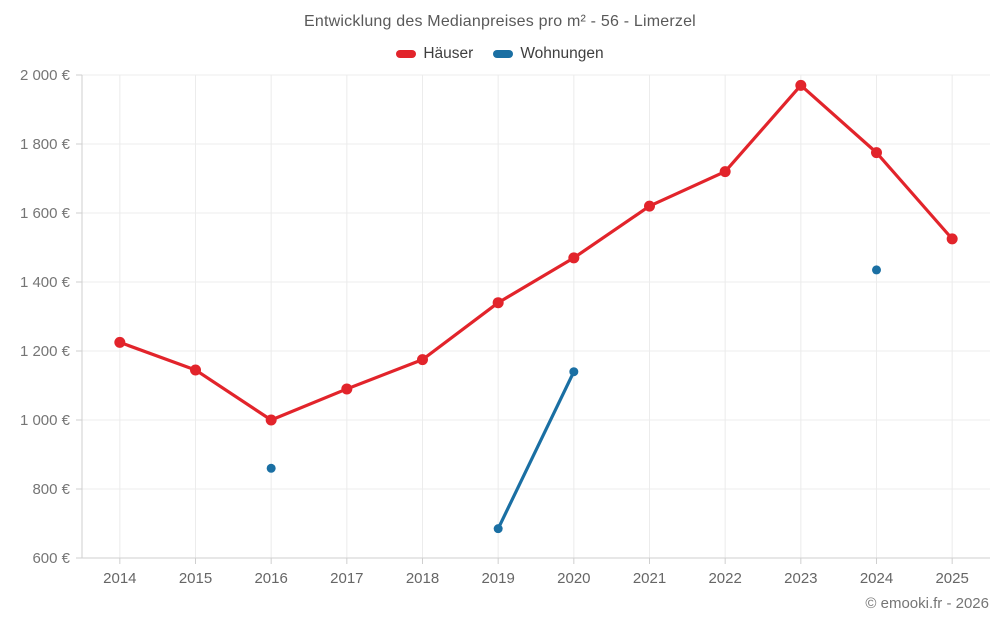  Describe the element at coordinates (422, 578) in the screenshot. I see `x-axis-tick-label: 2018` at that location.